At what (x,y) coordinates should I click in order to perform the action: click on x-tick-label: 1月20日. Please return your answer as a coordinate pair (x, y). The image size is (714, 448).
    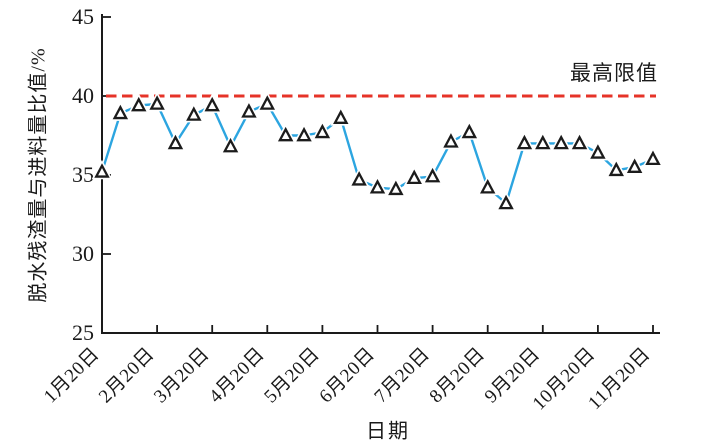
    Looking at the image, I should click on (72, 376).